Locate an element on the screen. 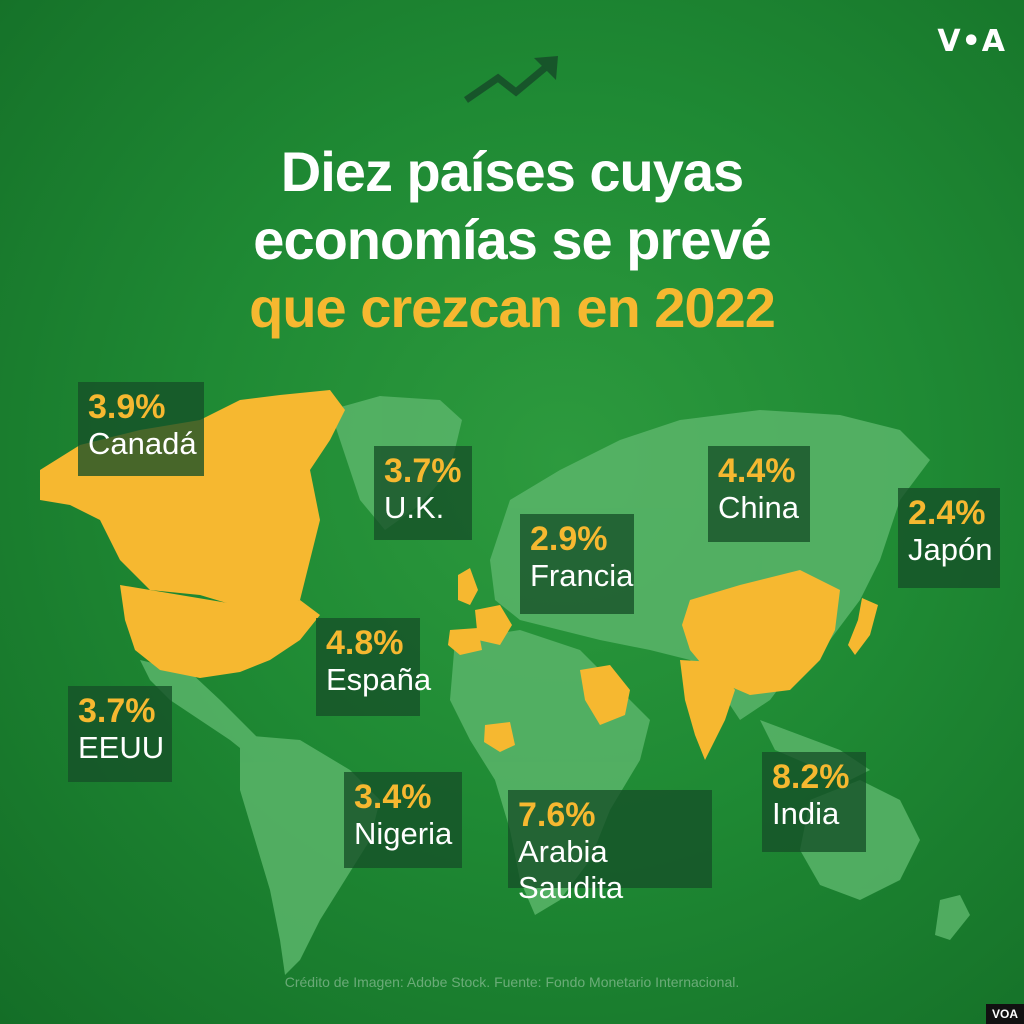  label-country: España is located at coordinates (379, 679).